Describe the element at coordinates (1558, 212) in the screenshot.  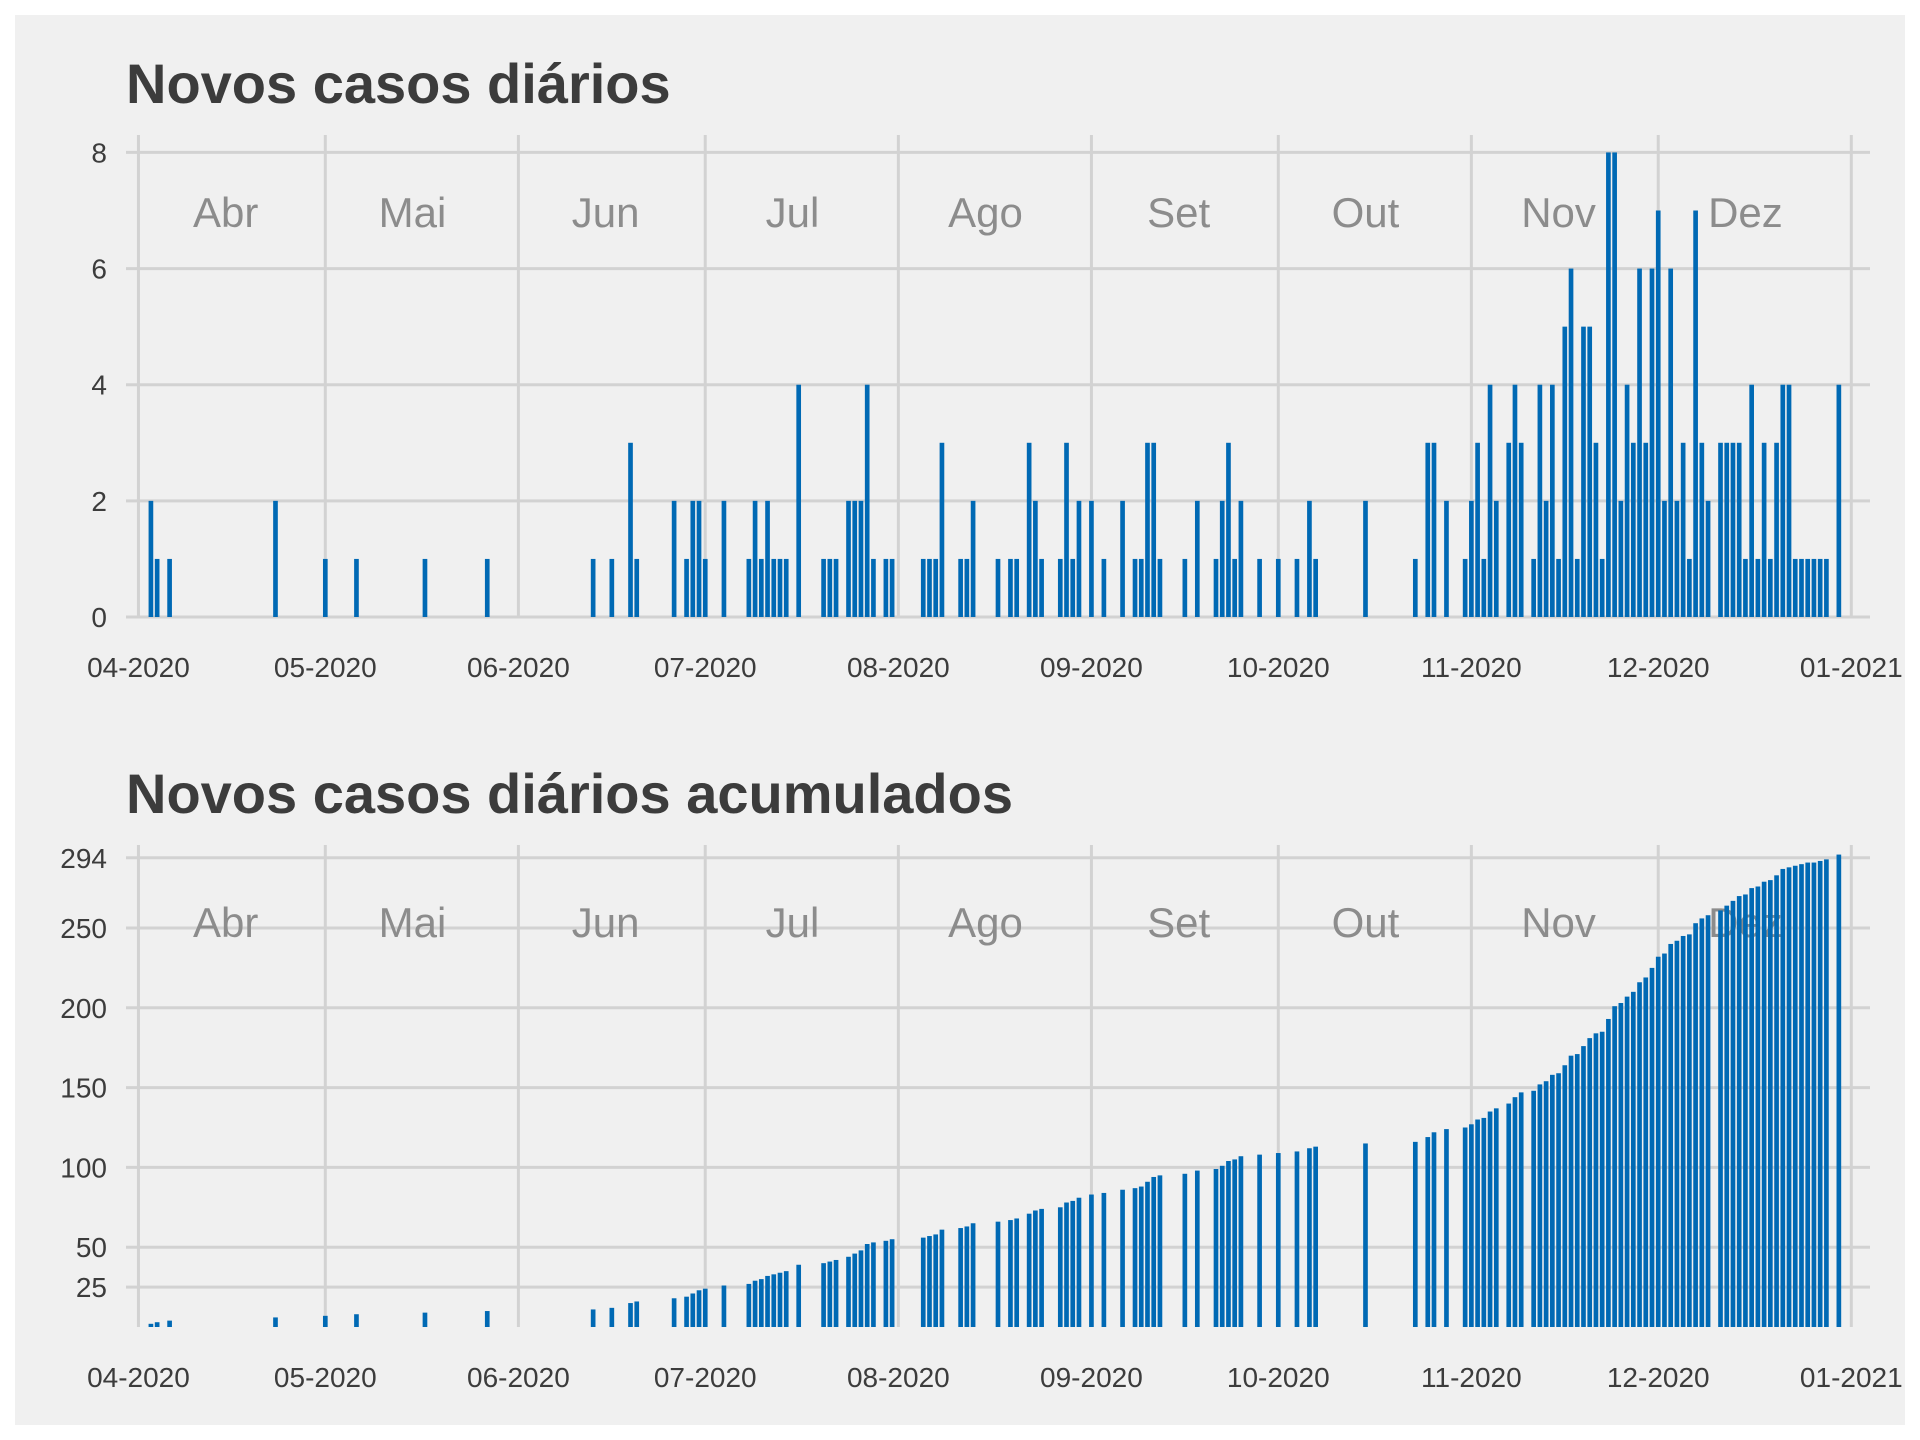
I see `month-label: Nov` at that location.